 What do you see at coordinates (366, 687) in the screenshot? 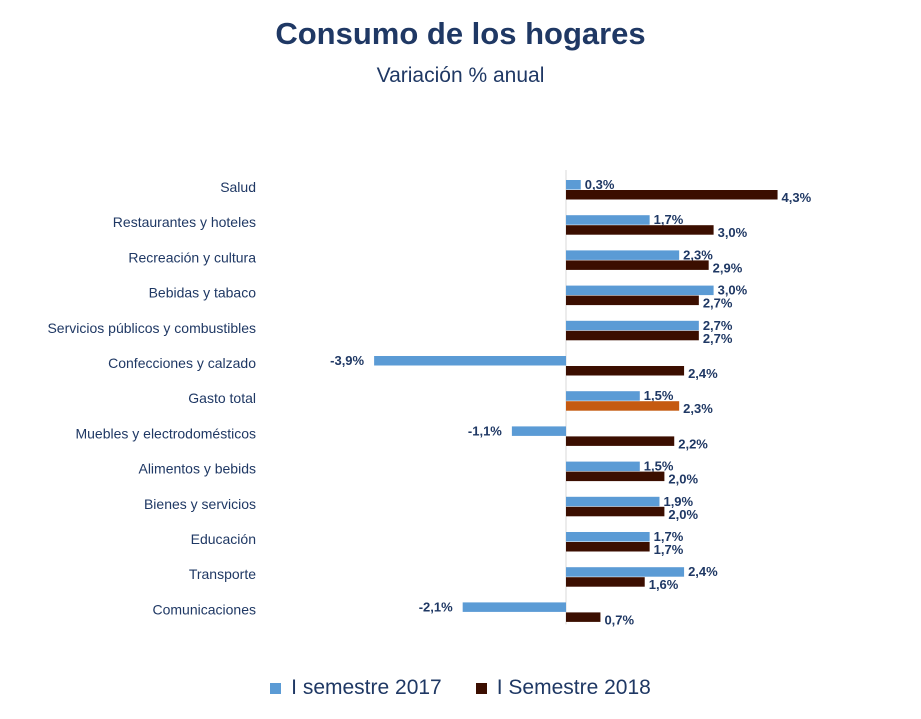
I see `legend-label-2017: I semestre 2017` at bounding box center [366, 687].